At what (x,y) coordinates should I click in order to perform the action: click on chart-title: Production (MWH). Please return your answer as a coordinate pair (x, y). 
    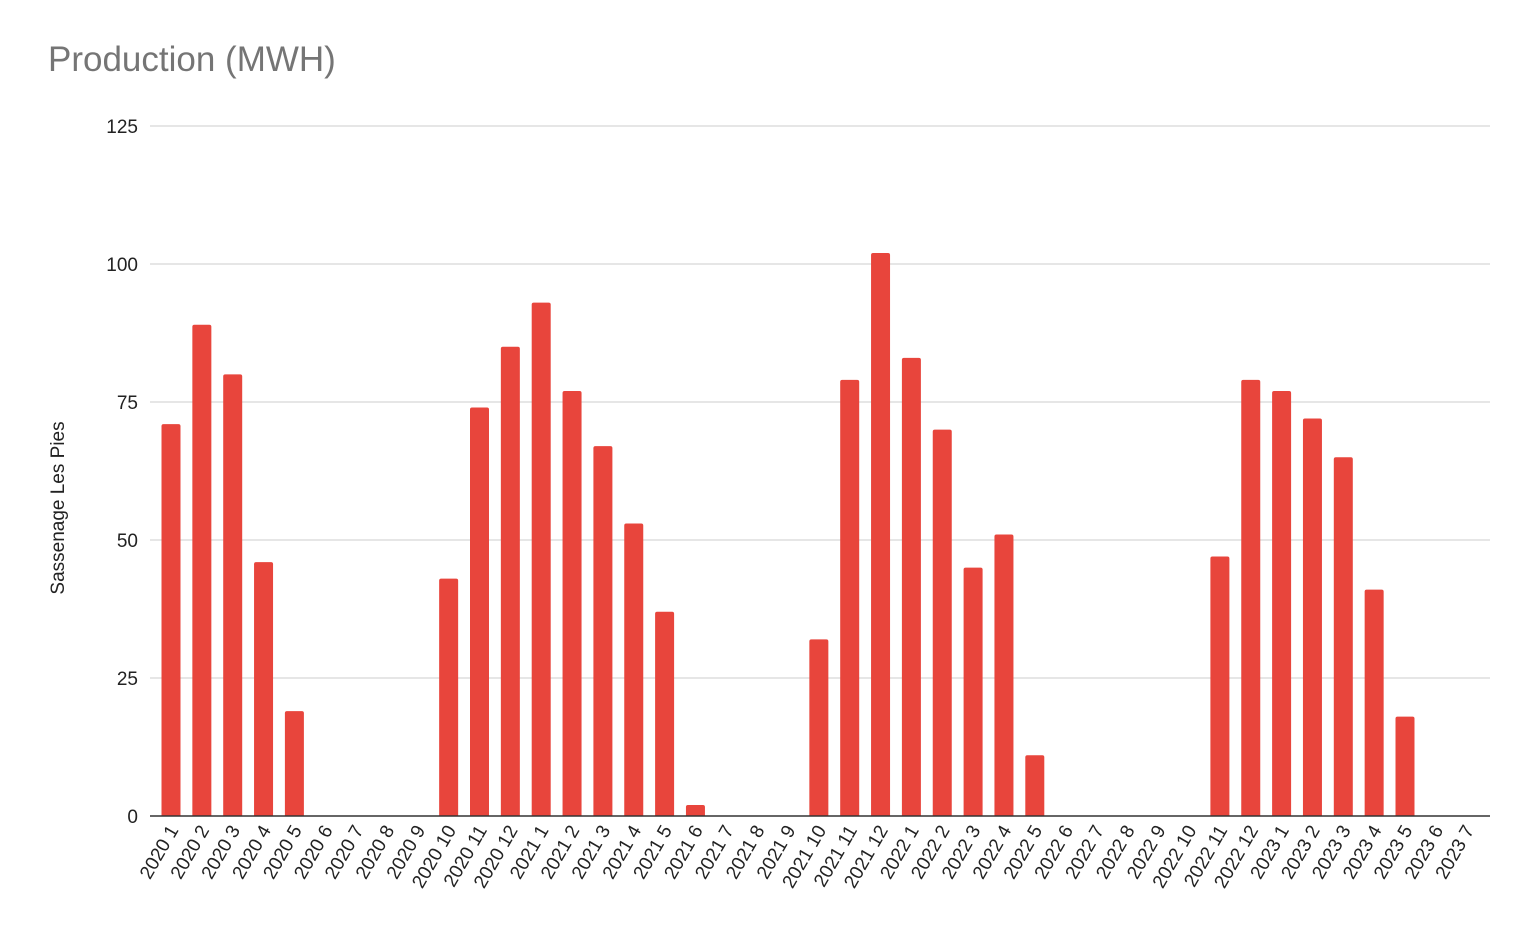
    Looking at the image, I should click on (192, 59).